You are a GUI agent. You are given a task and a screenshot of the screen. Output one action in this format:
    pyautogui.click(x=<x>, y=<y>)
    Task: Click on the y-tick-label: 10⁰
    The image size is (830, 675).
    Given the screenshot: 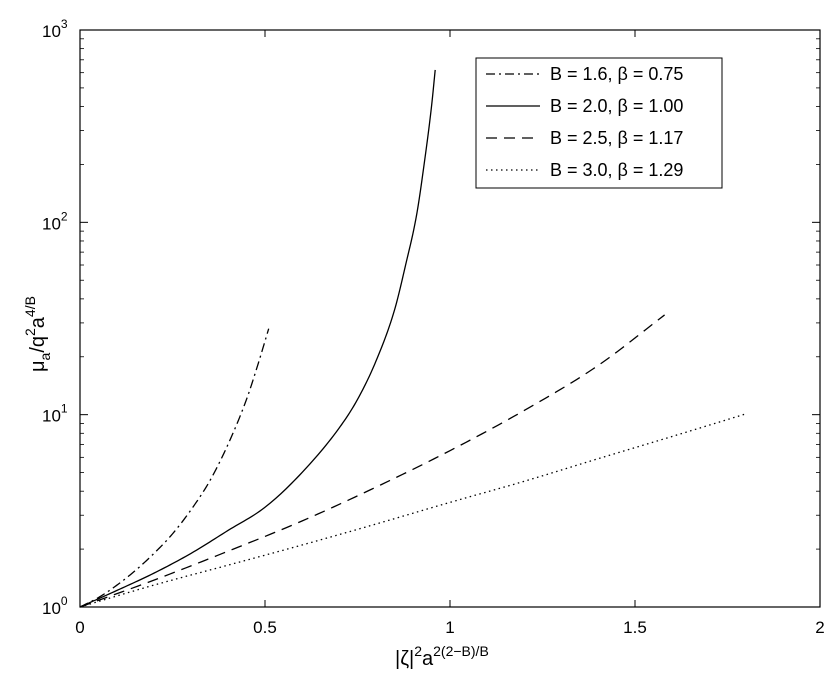 What is the action you would take?
    pyautogui.click(x=55, y=606)
    